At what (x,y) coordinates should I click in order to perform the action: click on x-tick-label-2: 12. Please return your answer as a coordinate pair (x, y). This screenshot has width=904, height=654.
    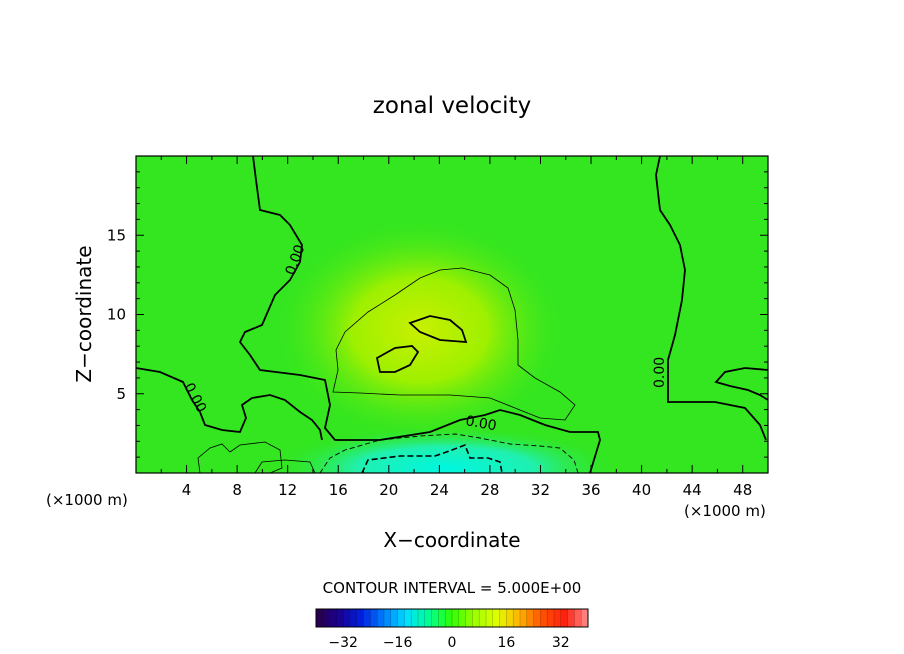
    Looking at the image, I should click on (287, 490).